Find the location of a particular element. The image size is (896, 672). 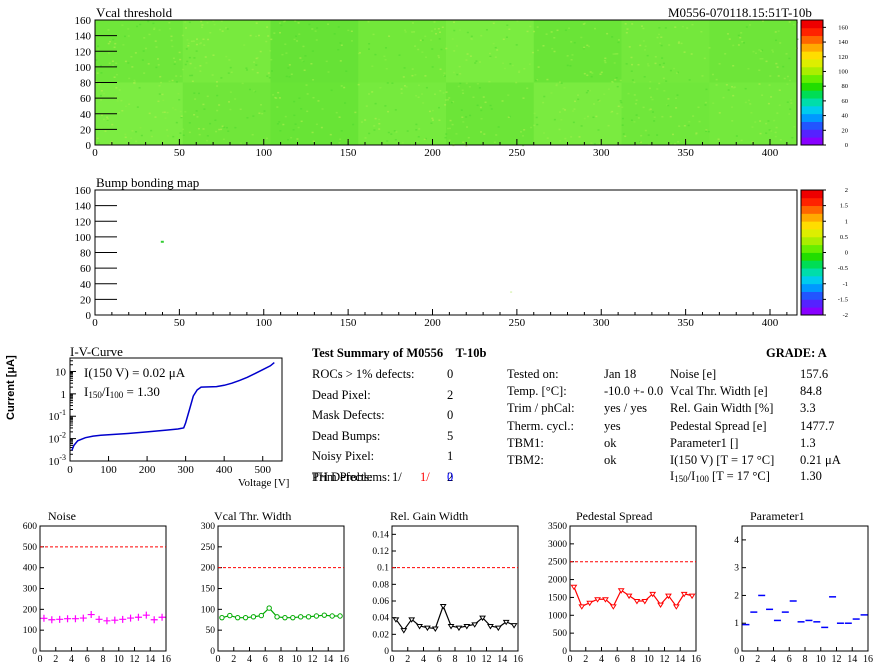

palette-tick-label: 140 is located at coordinates (843, 42).